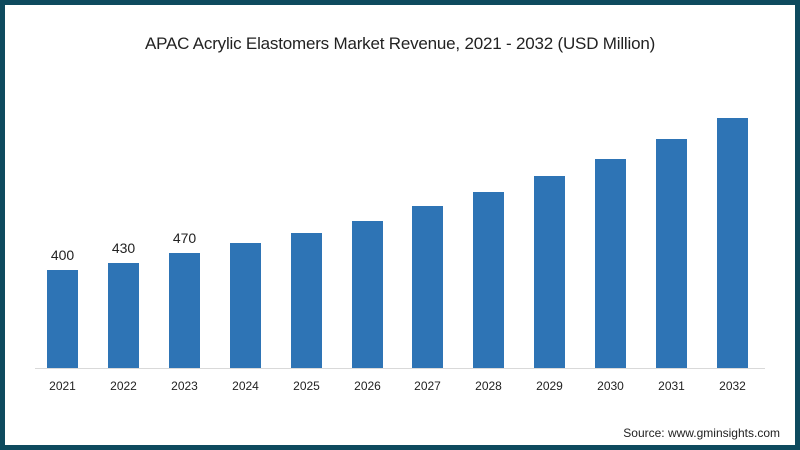 The image size is (800, 450). Describe the element at coordinates (245, 305) in the screenshot. I see `bar-2024` at that location.